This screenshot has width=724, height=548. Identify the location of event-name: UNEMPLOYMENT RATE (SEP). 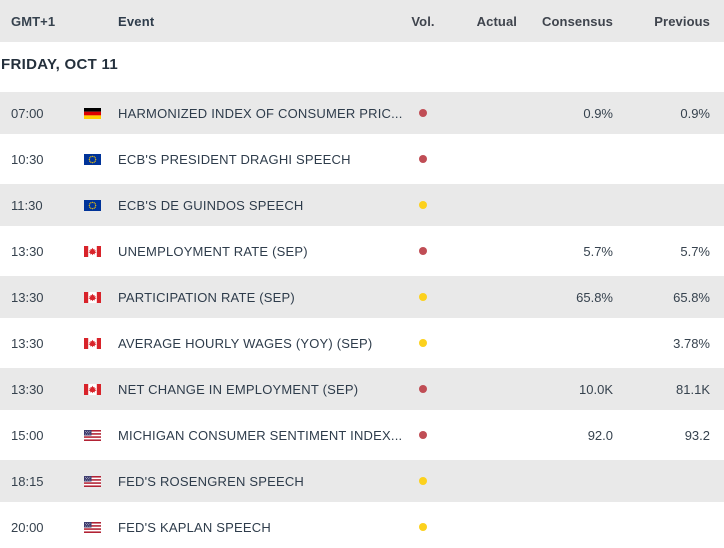
(213, 251).